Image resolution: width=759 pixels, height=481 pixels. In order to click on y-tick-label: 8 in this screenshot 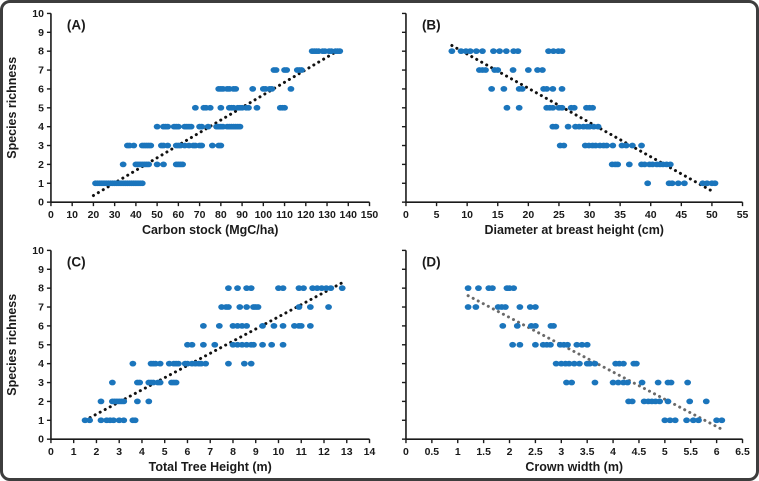, I will do `click(41, 52)`.